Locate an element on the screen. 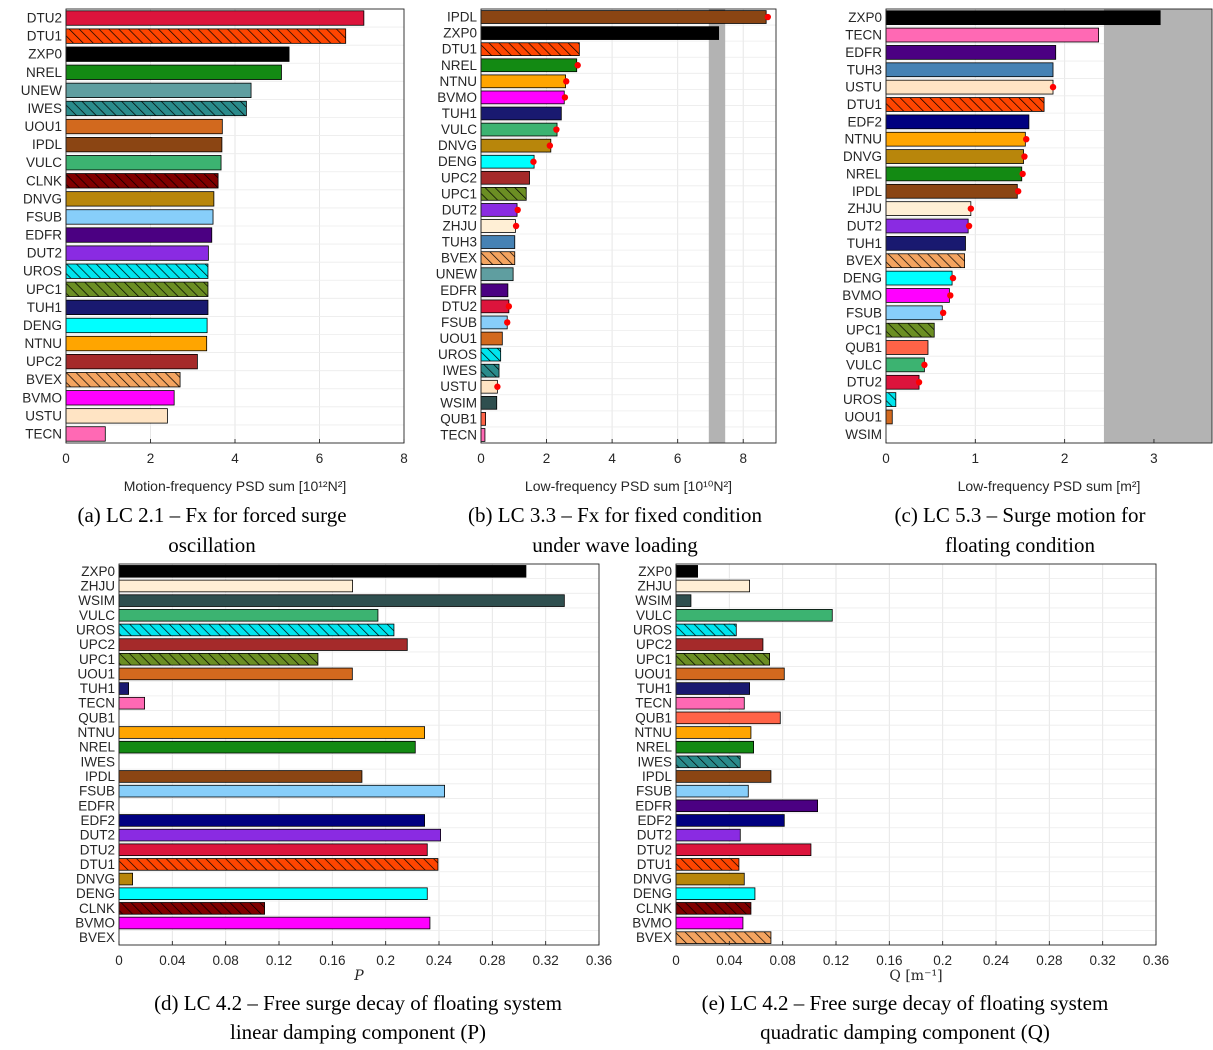  category-label-e-nrel: NREL is located at coordinates (654, 747).